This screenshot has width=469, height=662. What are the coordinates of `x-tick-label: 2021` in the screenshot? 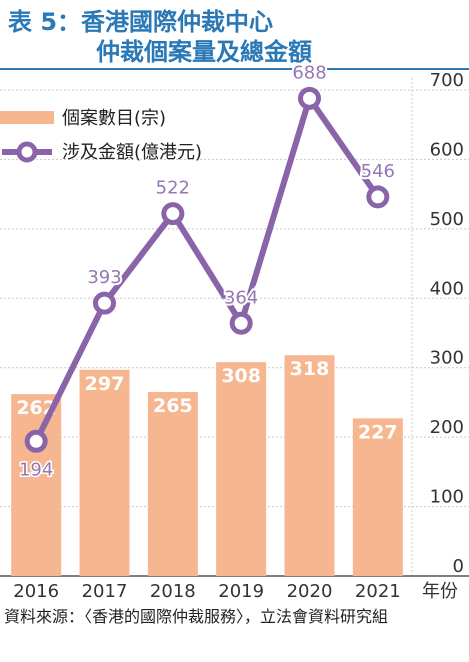 It's located at (378, 590).